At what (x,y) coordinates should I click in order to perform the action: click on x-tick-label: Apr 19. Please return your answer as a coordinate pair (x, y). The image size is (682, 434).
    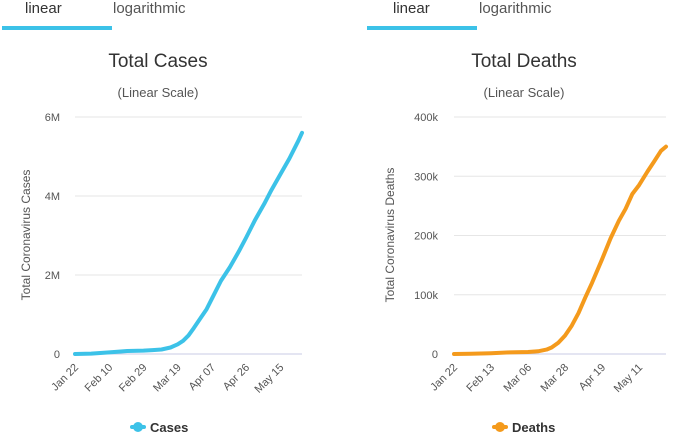
    Looking at the image, I should click on (592, 377).